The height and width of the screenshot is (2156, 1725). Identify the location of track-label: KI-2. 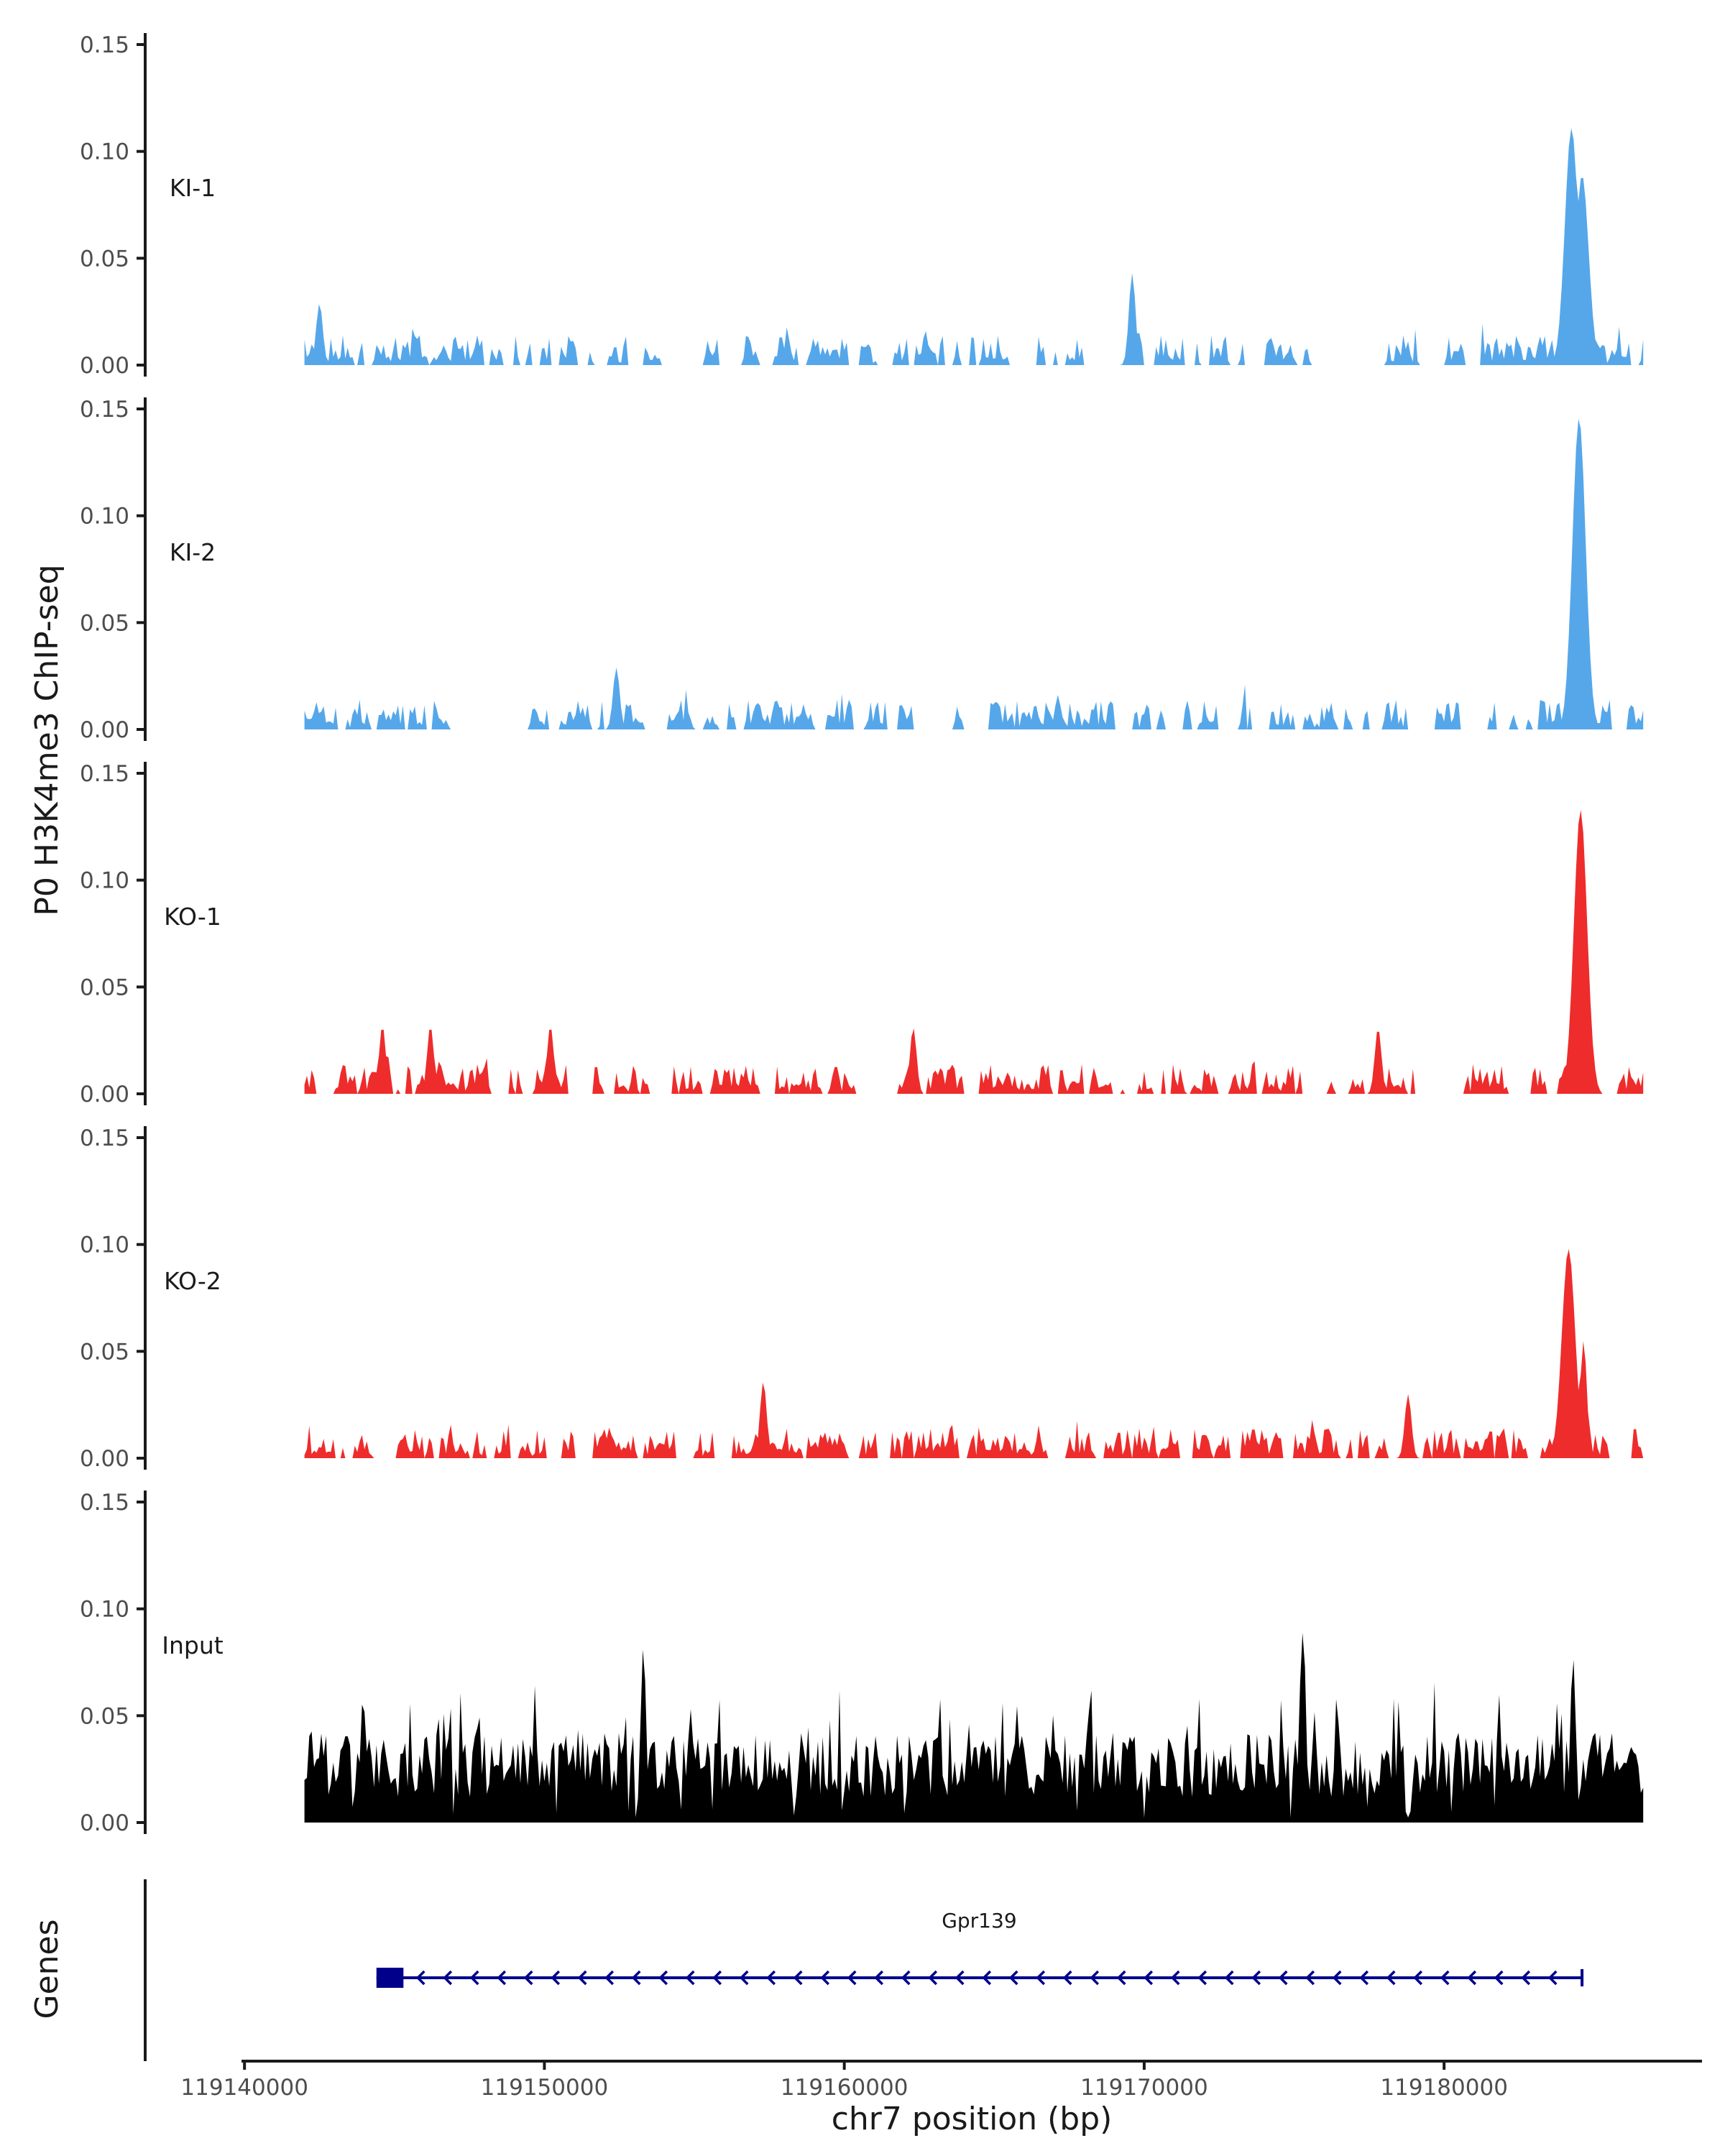
(193, 552).